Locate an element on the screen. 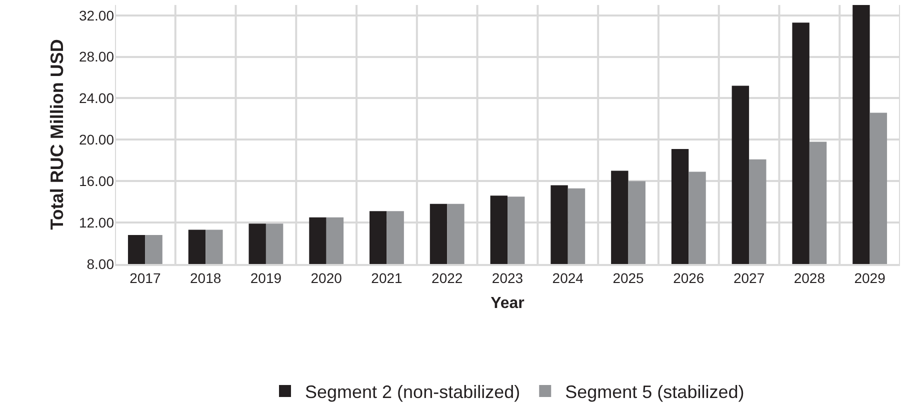  legend-label: Segment 5 (stabilized) is located at coordinates (654, 392).